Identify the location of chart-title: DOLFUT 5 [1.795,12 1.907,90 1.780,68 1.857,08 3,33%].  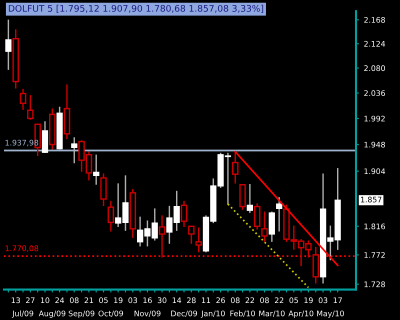
(136, 8).